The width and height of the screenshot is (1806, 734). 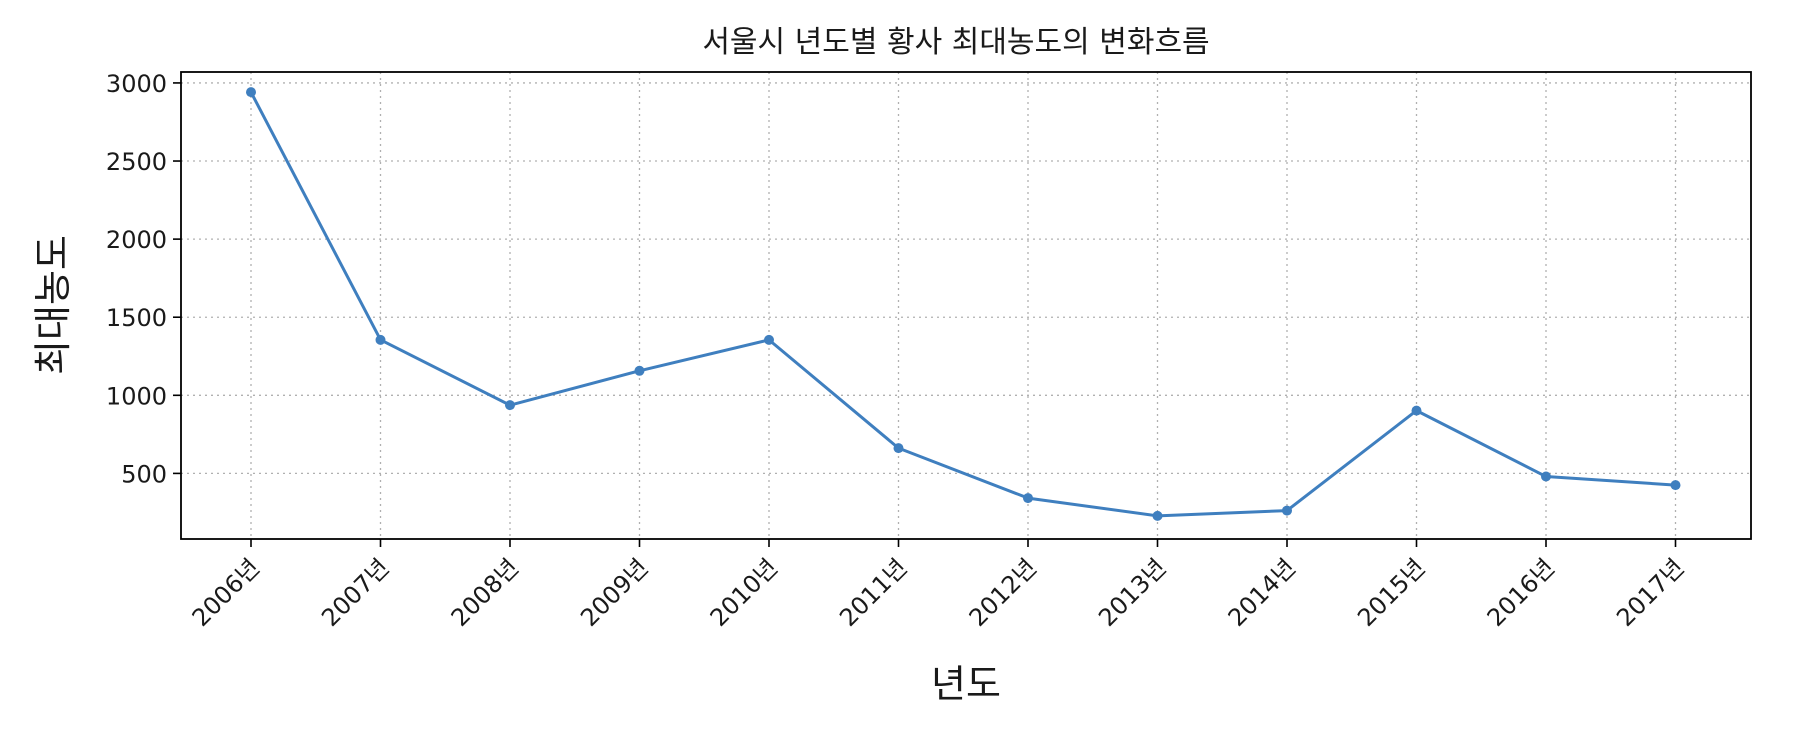 I want to click on x-tick-label: 2008년, so click(x=485, y=592).